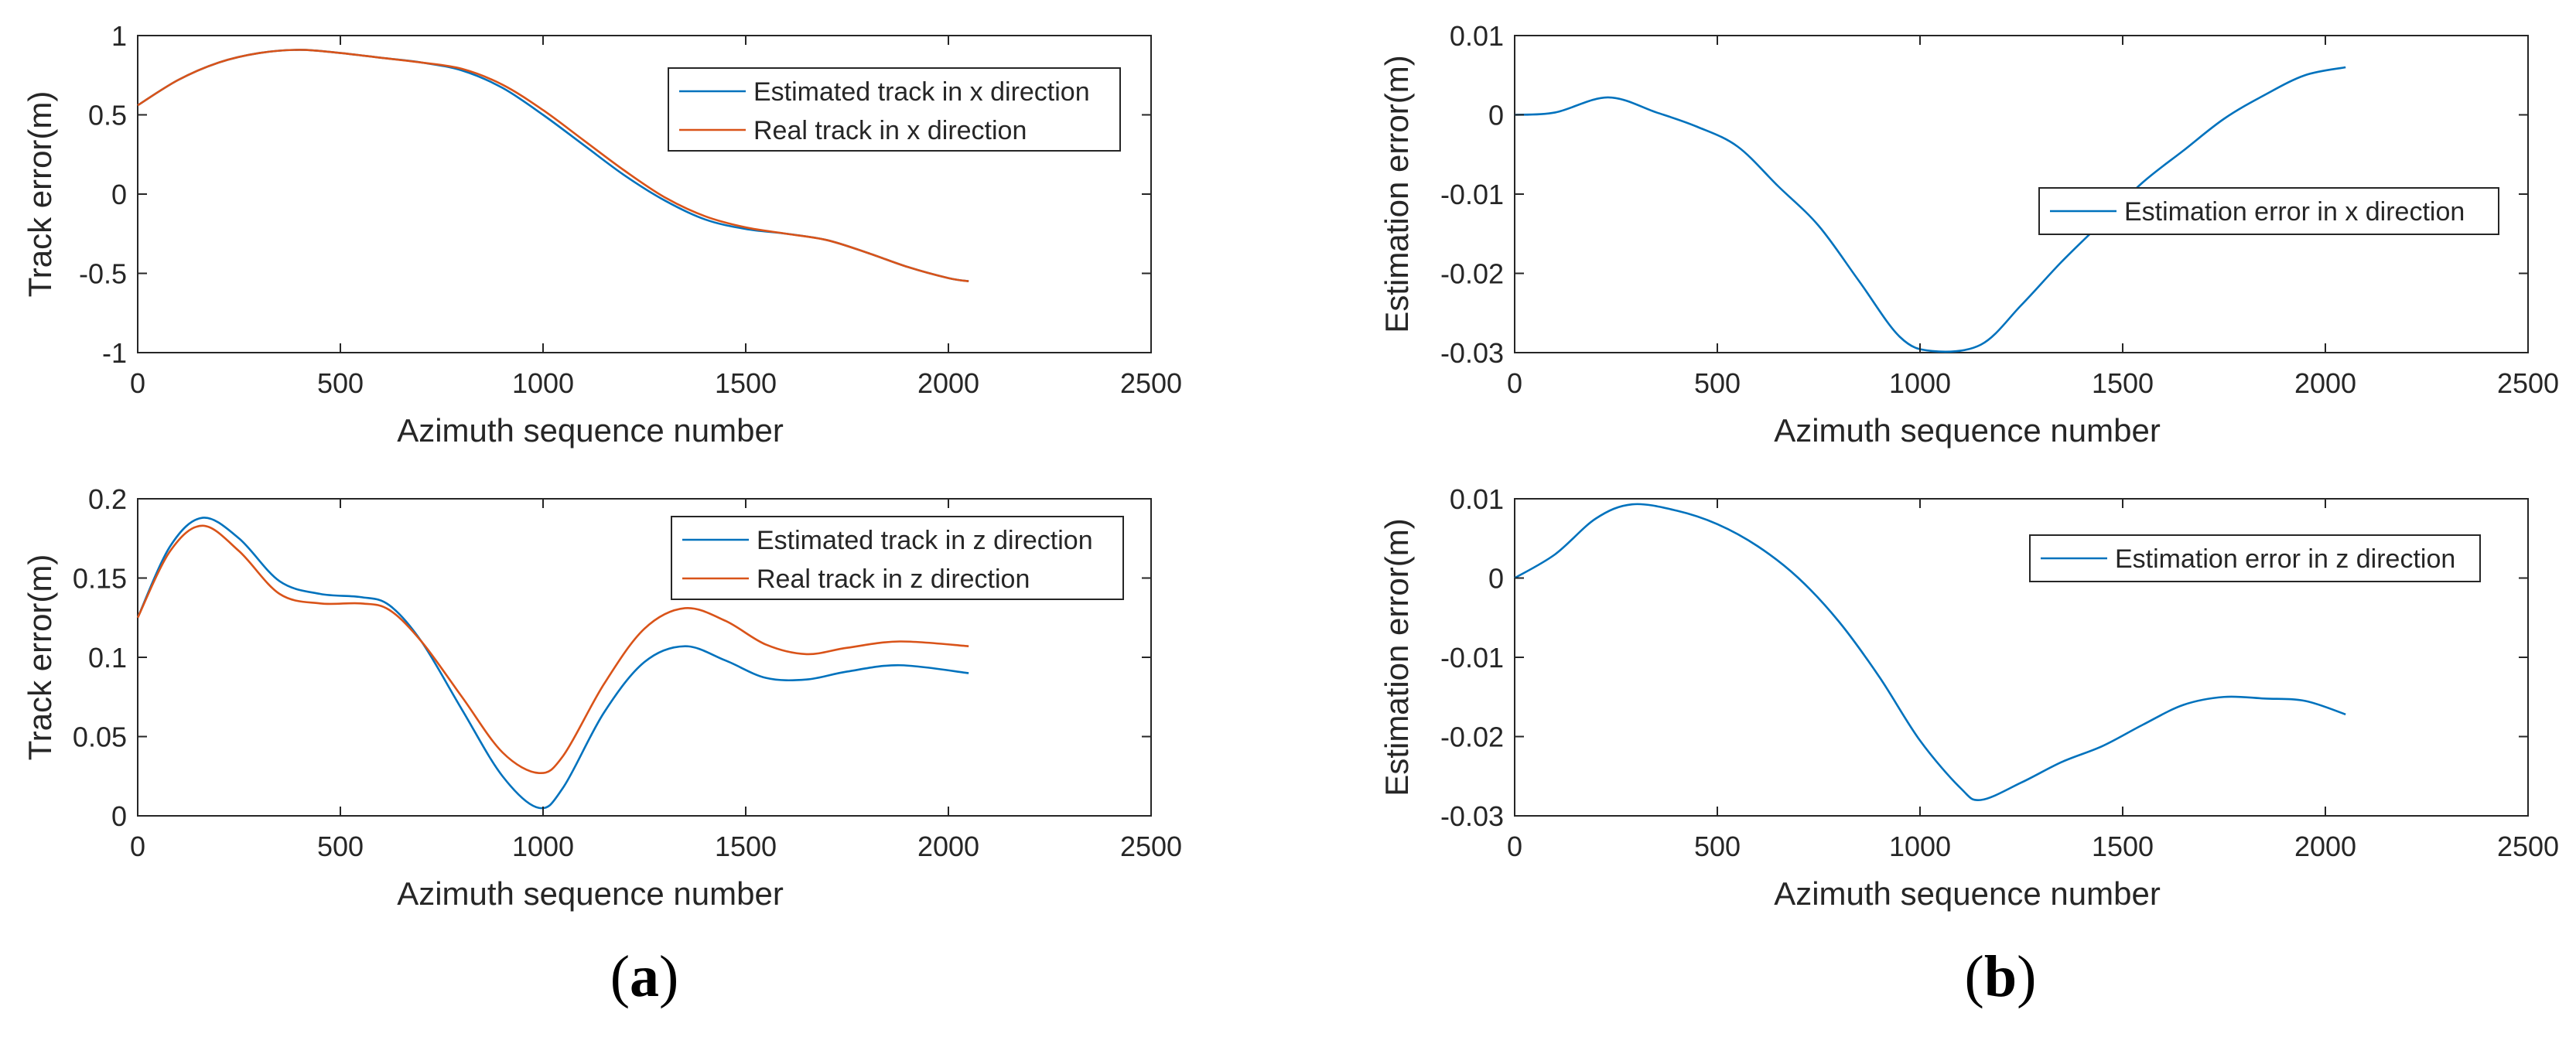 Image resolution: width=2576 pixels, height=1037 pixels. Describe the element at coordinates (107, 499) in the screenshot. I see `y-tick-label: 0.2` at that location.